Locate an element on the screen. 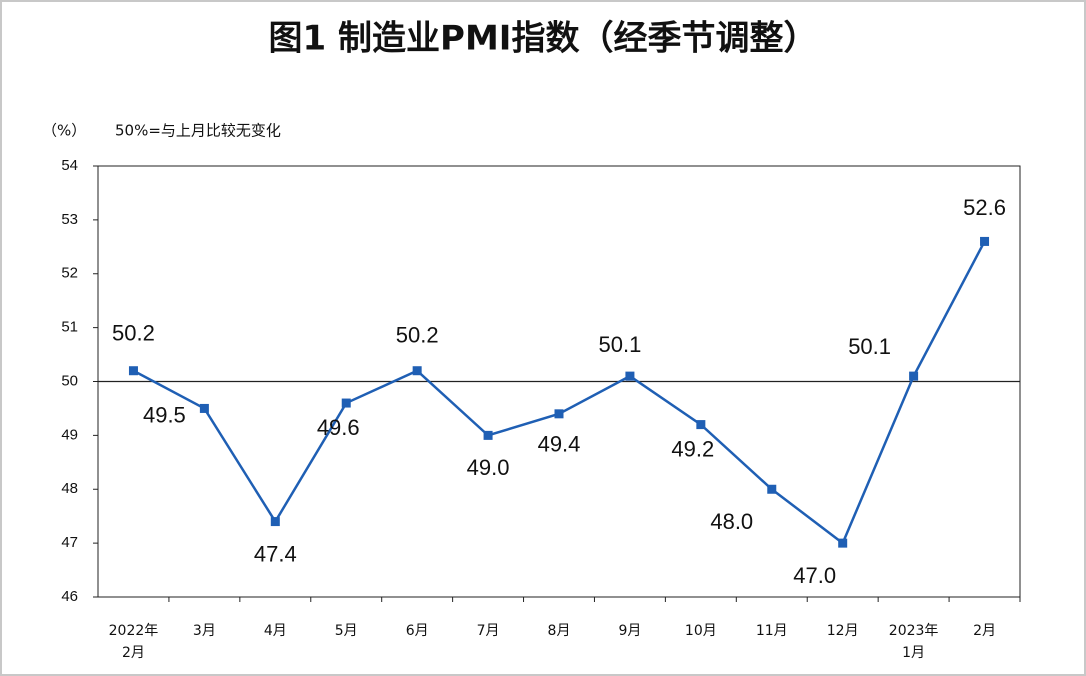 The width and height of the screenshot is (1086, 676). y-tick-label: 54 is located at coordinates (69, 165).